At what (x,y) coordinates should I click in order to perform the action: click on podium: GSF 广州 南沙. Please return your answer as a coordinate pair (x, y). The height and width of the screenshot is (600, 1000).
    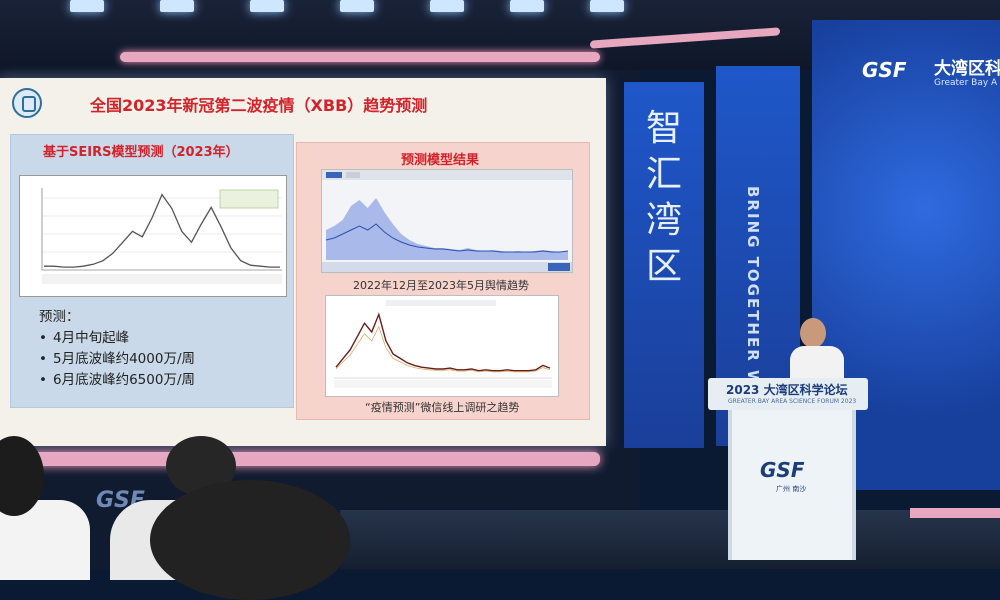
    Looking at the image, I should click on (792, 485).